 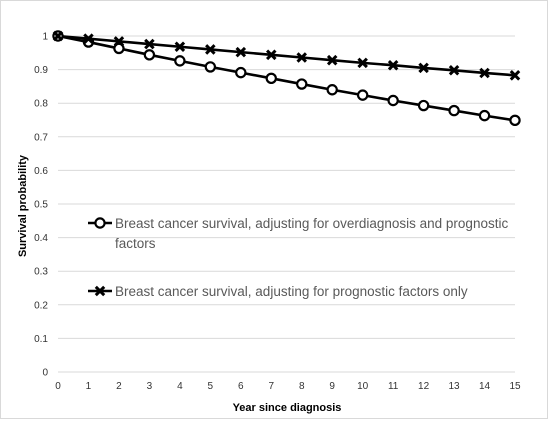 I want to click on x-tick-label: 7, so click(x=271, y=386).